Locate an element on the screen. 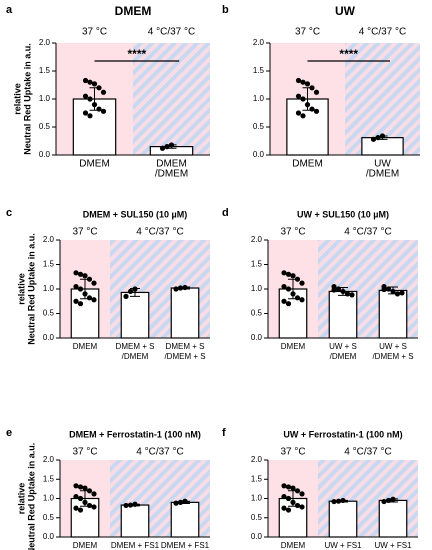 This screenshot has height=550, width=432. y-axis-label: relative is located at coordinates (21, 289).